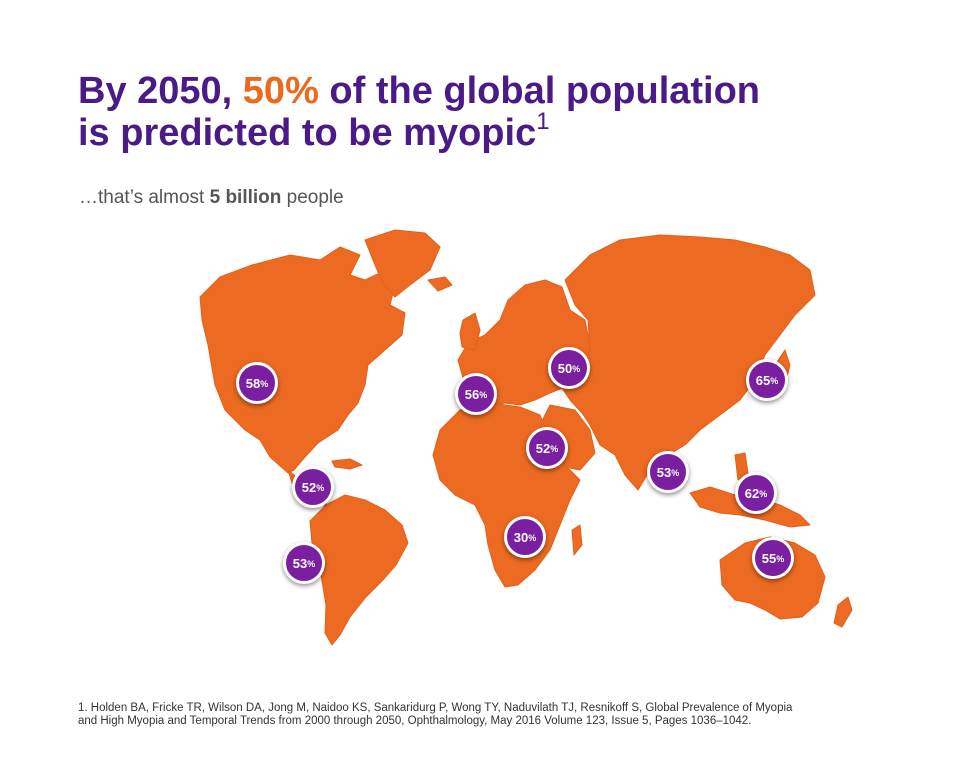  I want to click on marker-south-asia: 53%, so click(668, 472).